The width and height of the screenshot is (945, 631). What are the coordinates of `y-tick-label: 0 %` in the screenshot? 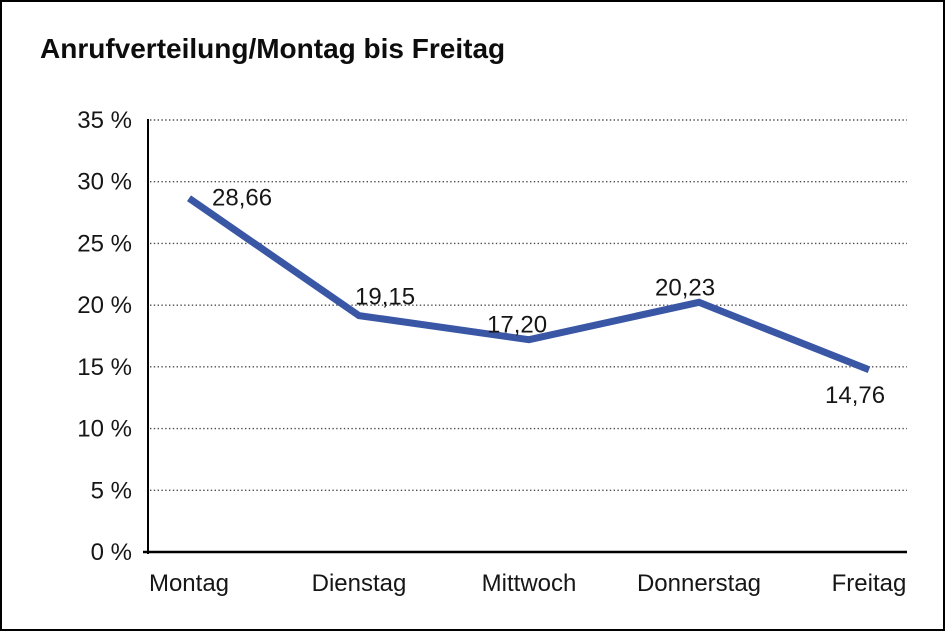 It's located at (111, 552).